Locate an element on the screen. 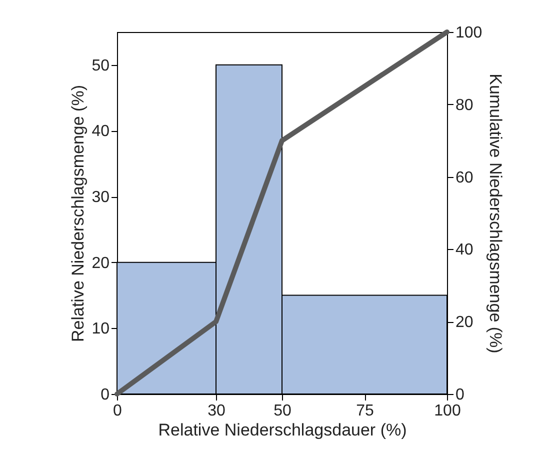  y-tick-label: 20 is located at coordinates (101, 263).